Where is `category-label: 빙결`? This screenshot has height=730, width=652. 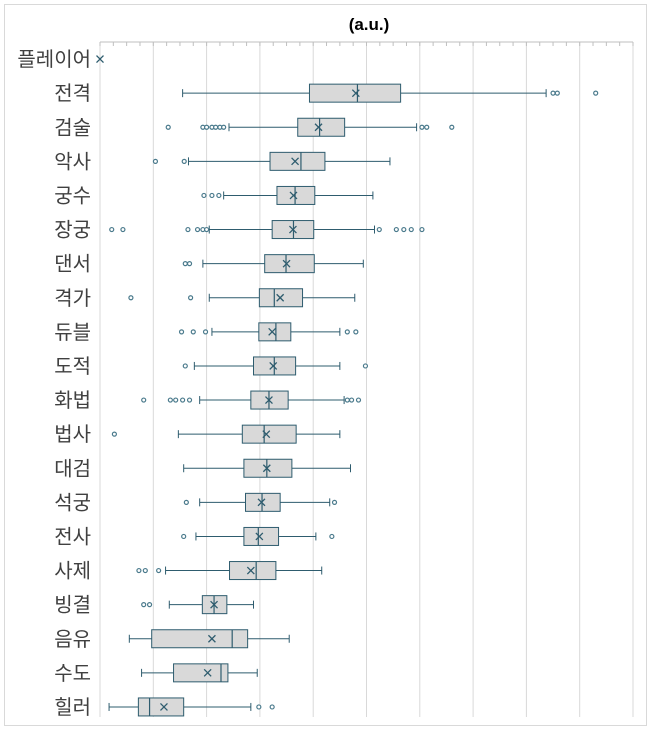 category-label: 빙결 is located at coordinates (72, 605).